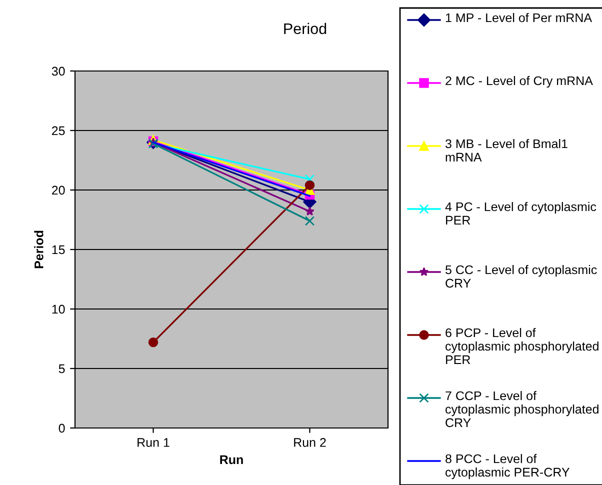 The height and width of the screenshot is (485, 602). Describe the element at coordinates (58, 249) in the screenshot. I see `y-tick-label: 15` at that location.